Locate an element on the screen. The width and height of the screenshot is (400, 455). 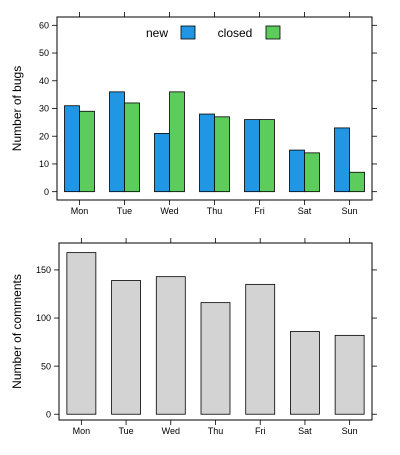
bugs-ytick-label: 0 is located at coordinates (46, 192).